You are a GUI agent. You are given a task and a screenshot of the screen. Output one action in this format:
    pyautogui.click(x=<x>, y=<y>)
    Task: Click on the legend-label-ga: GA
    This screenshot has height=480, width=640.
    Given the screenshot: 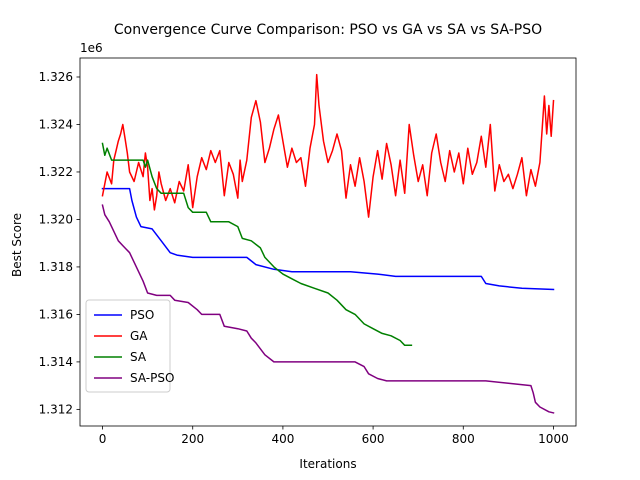 What is the action you would take?
    pyautogui.click(x=139, y=336)
    